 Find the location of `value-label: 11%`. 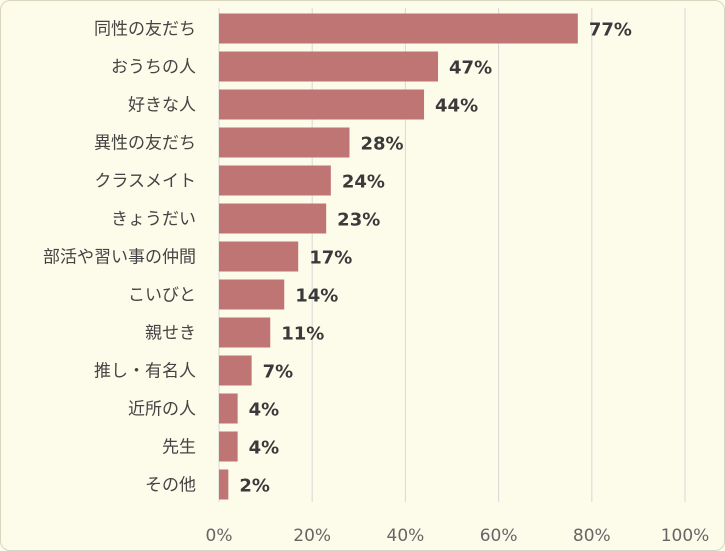

value-label: 11% is located at coordinates (302, 334).